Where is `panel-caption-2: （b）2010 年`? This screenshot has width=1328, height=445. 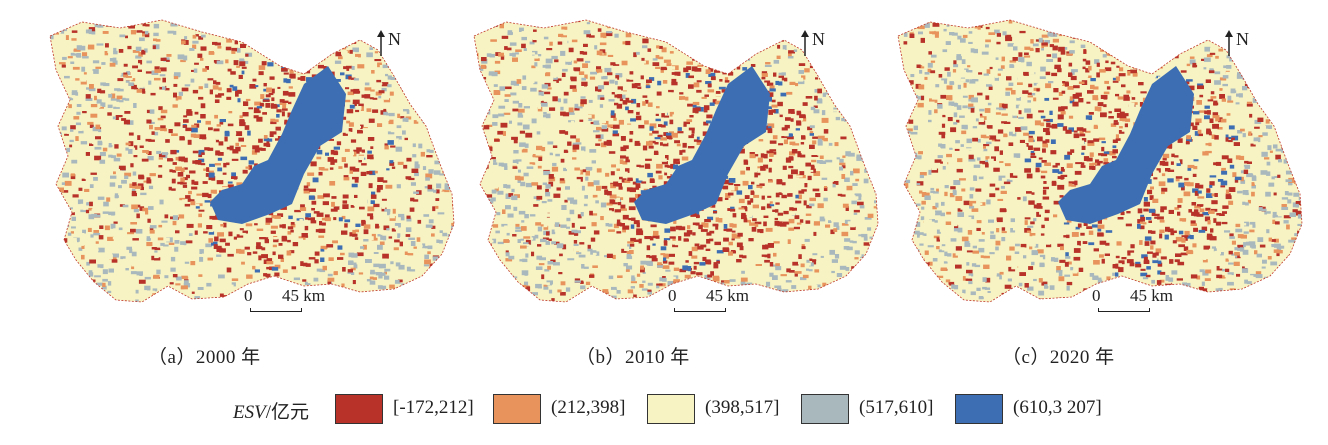
panel-caption-2: （b）2010 年 is located at coordinates (633, 357).